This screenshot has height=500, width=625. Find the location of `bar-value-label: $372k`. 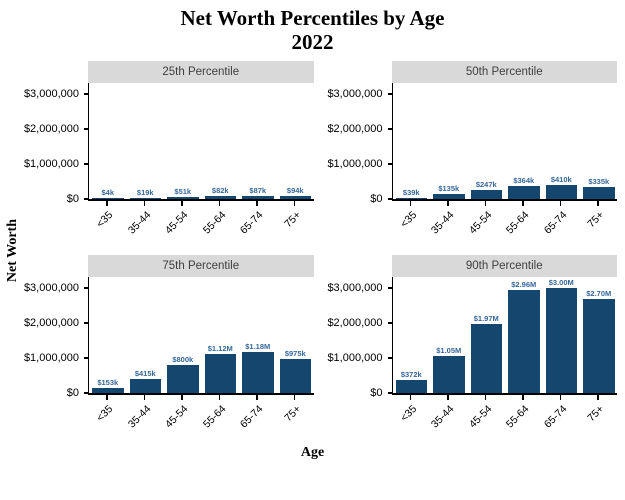

bar-value-label: $372k is located at coordinates (411, 375).